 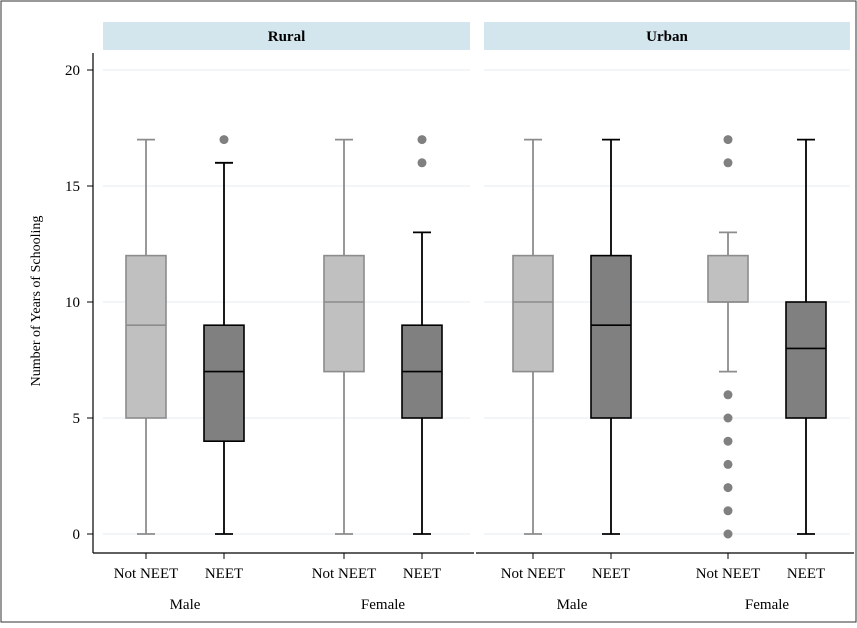 I want to click on y-tick-label: 15, so click(x=72, y=187).